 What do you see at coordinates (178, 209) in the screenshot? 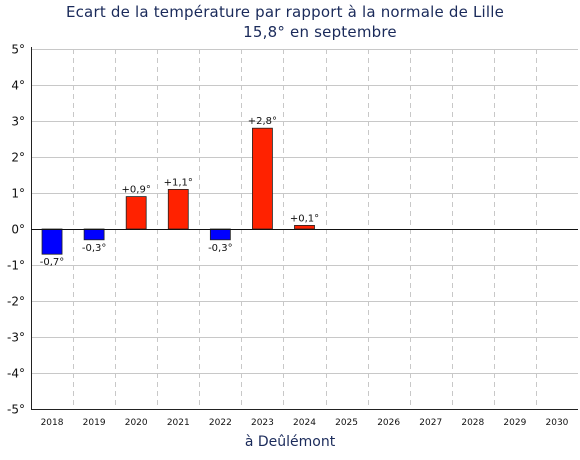
I see `bar-2021` at bounding box center [178, 209].